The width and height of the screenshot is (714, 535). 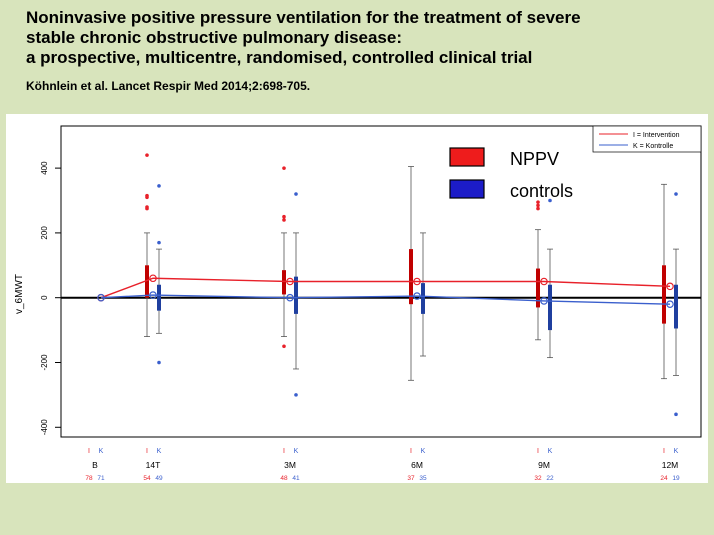 What do you see at coordinates (534, 159) in the screenshot?
I see `legend-big-label-nppv: NPPV` at bounding box center [534, 159].